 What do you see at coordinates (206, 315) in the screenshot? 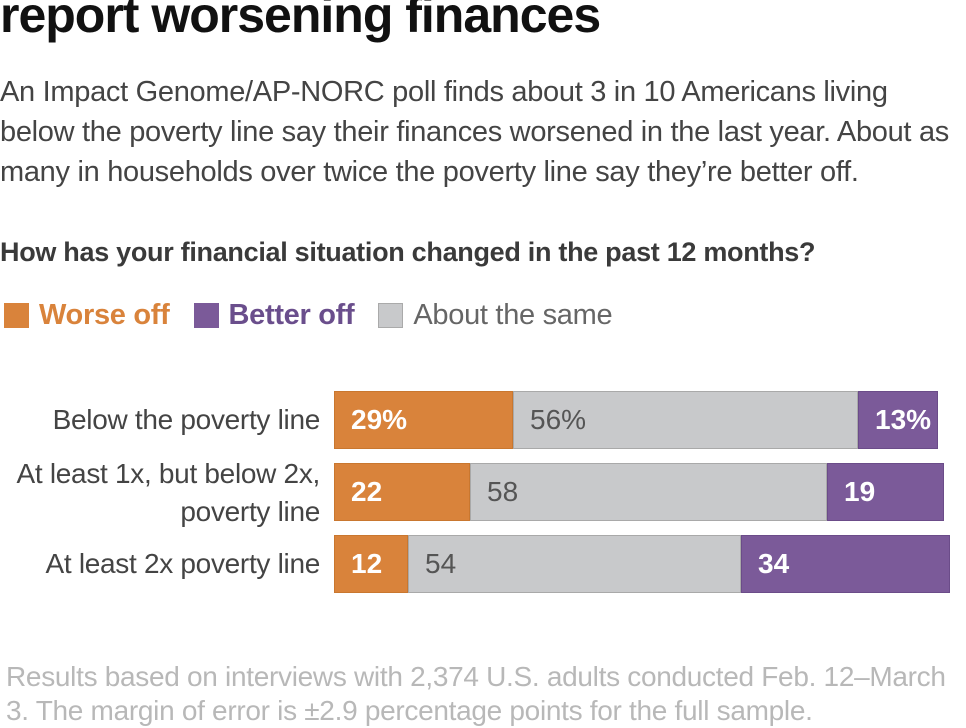
I see `legend-swatch-better` at bounding box center [206, 315].